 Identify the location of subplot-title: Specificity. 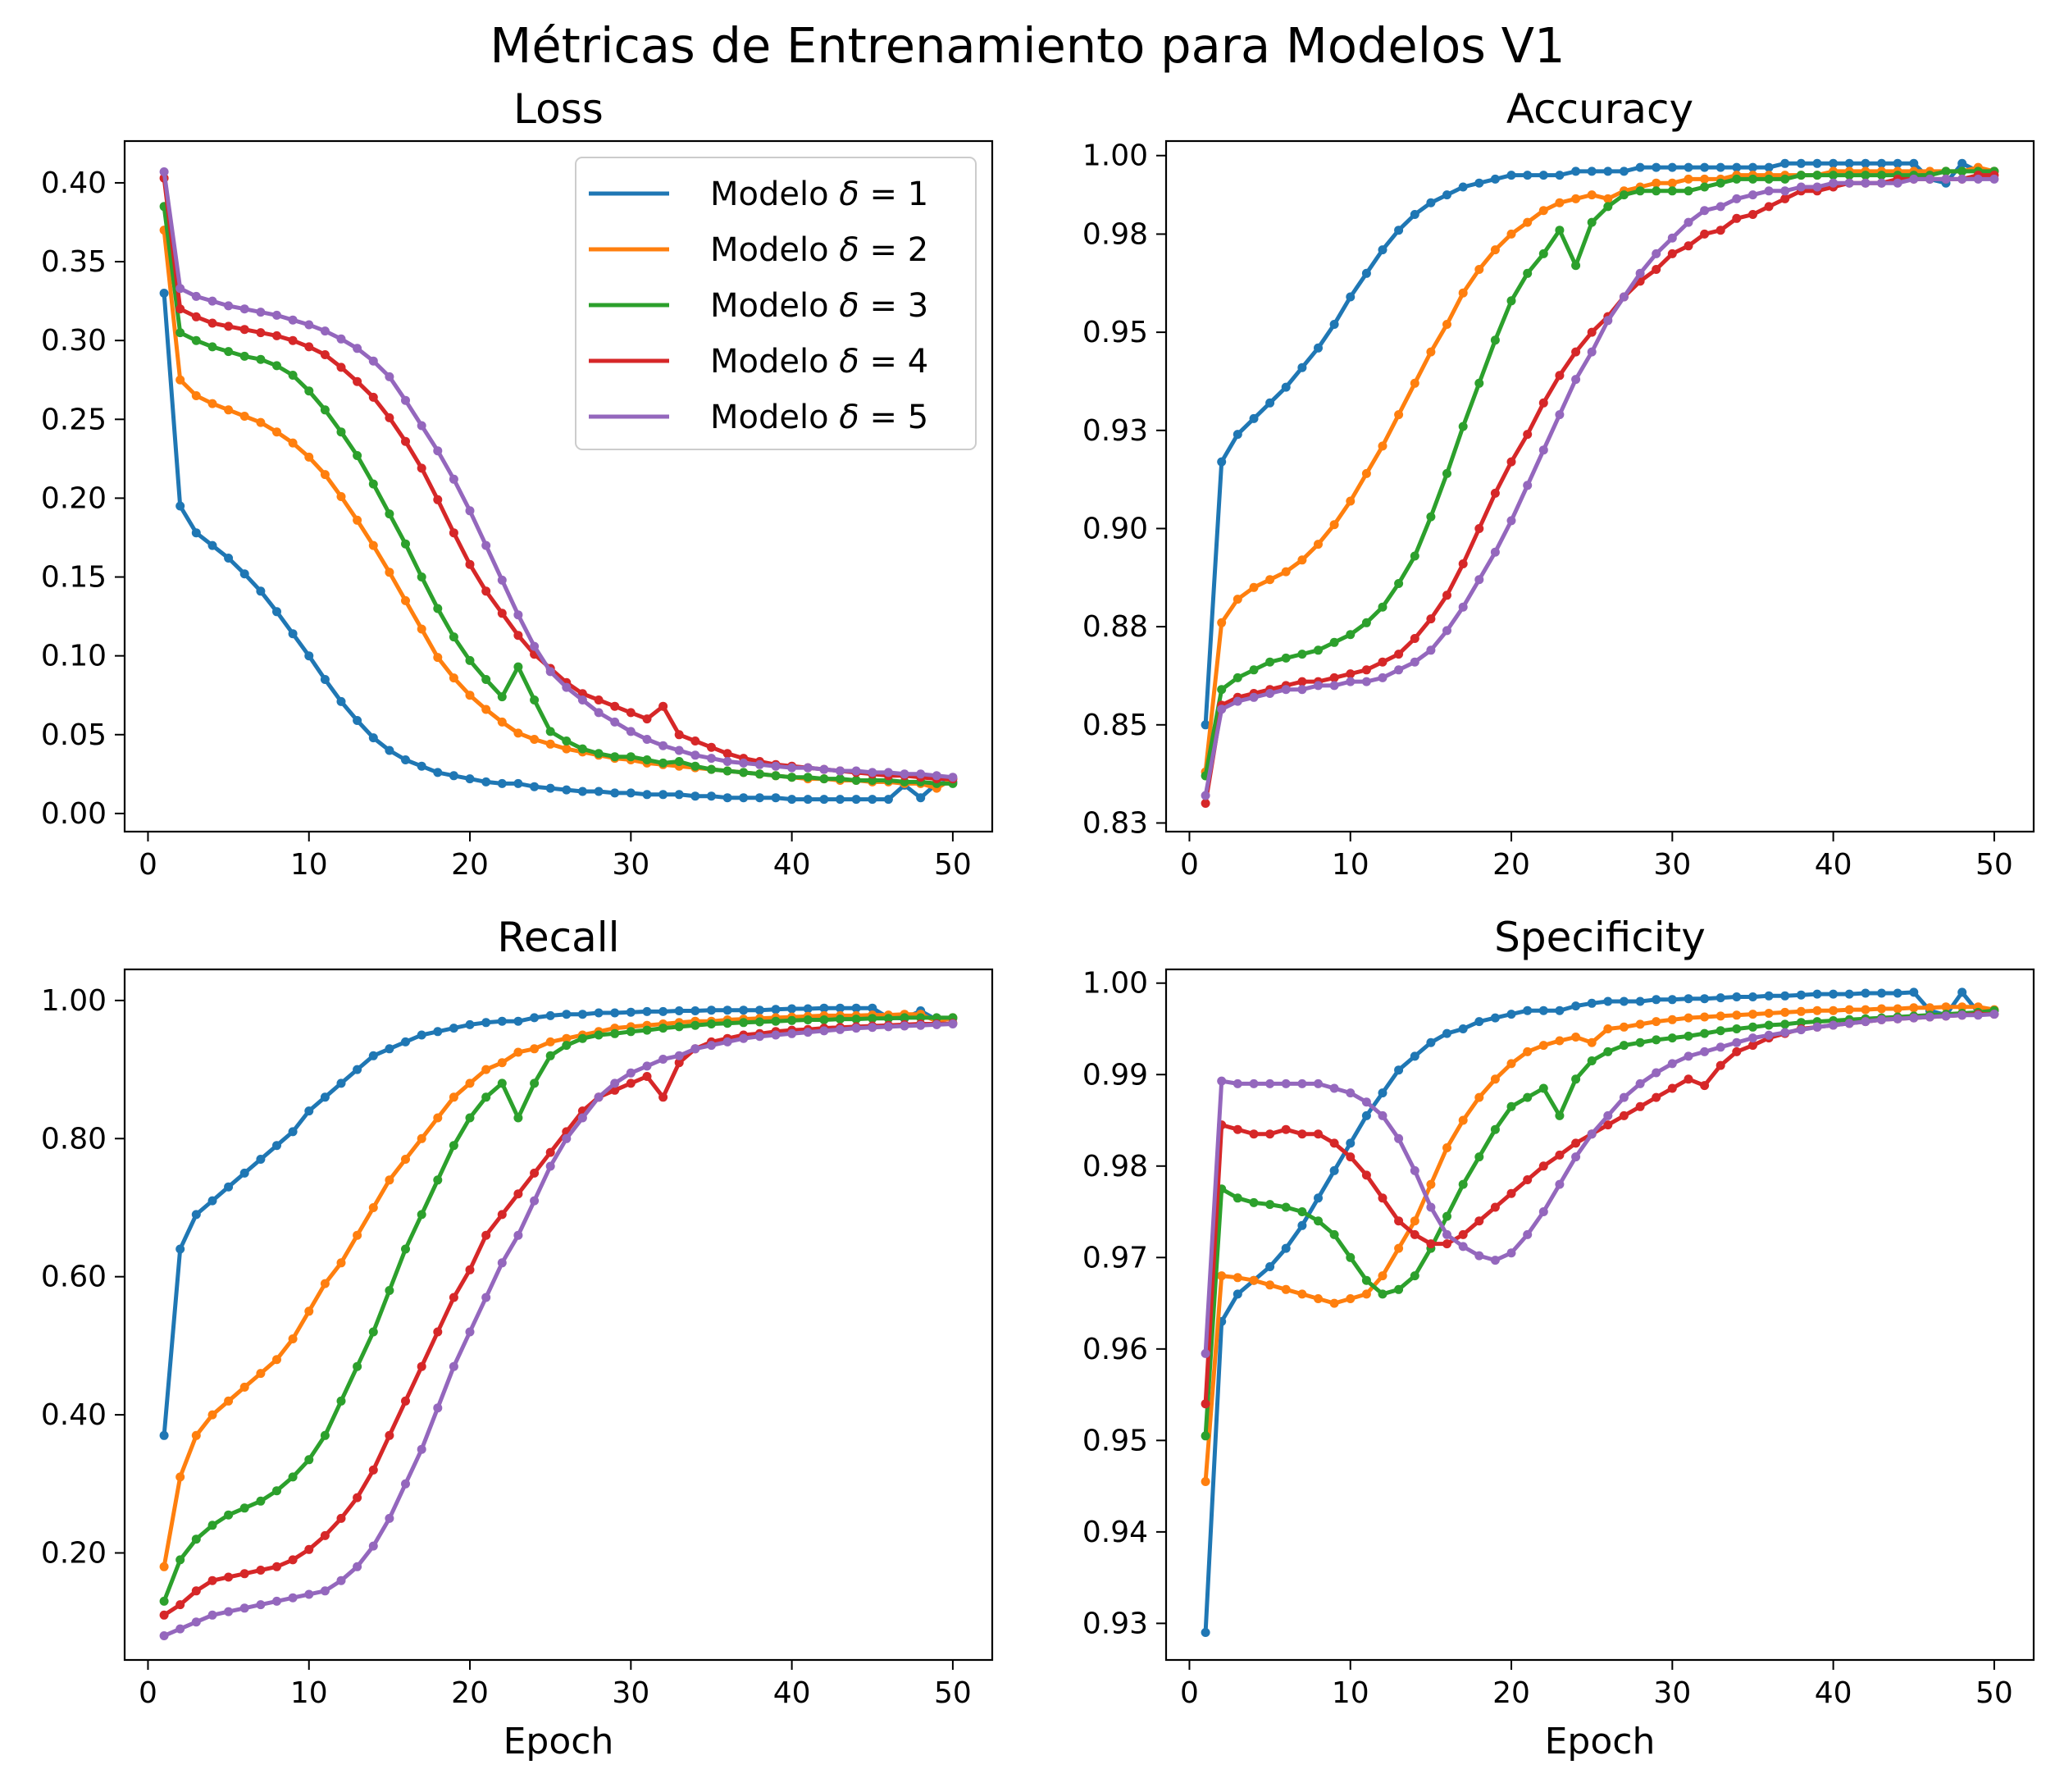
(1600, 937).